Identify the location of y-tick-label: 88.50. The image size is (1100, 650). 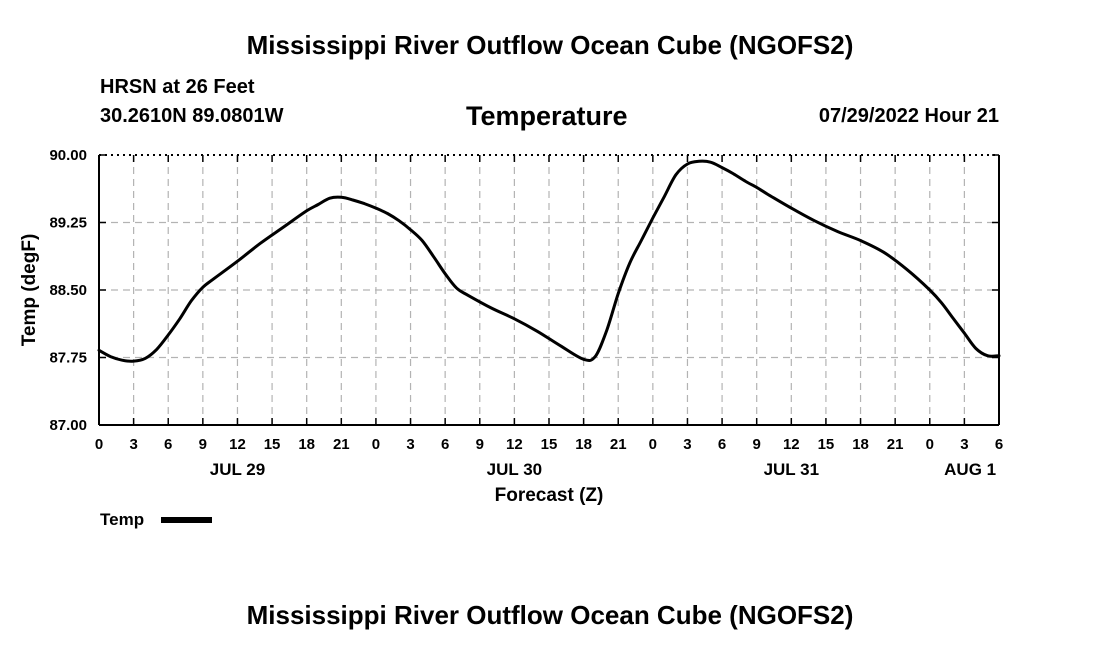
(68, 290).